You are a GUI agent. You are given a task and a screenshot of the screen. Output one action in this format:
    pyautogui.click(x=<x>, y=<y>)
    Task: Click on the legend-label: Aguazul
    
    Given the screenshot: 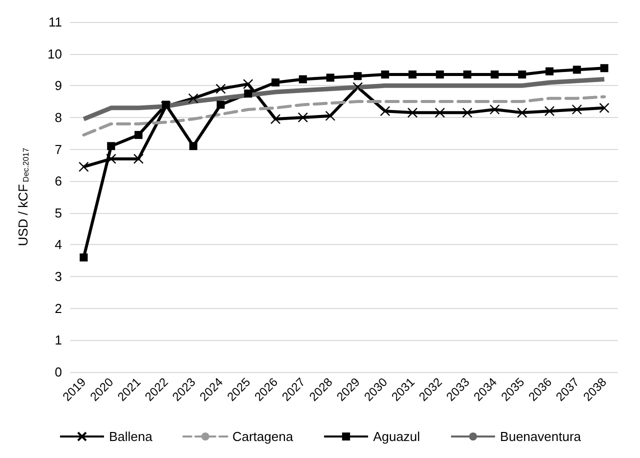 What is the action you would take?
    pyautogui.click(x=396, y=436)
    